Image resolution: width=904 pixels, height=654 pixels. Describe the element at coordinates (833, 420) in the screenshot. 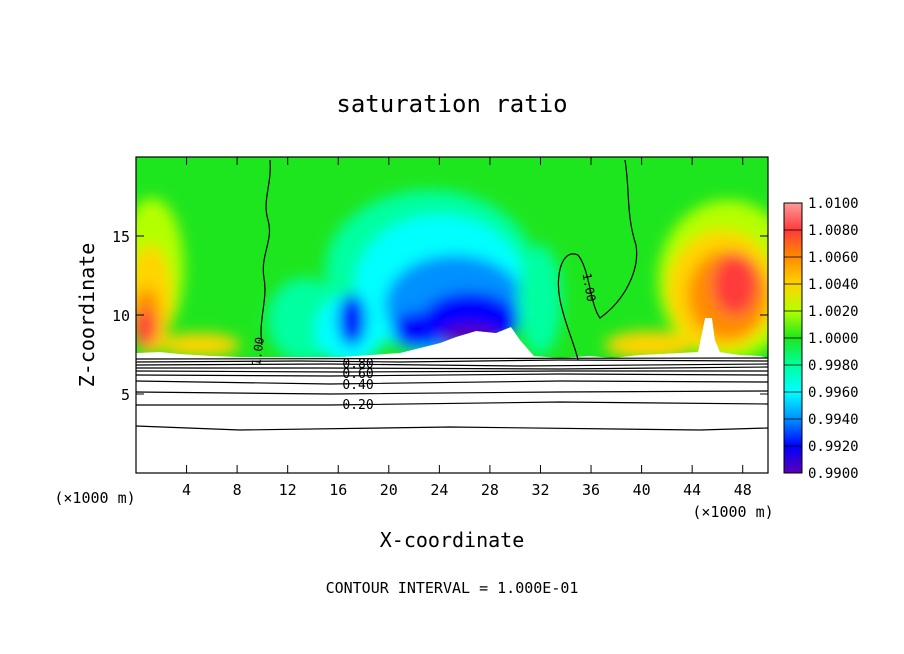

I see `colorbar-label: 0.9940` at that location.